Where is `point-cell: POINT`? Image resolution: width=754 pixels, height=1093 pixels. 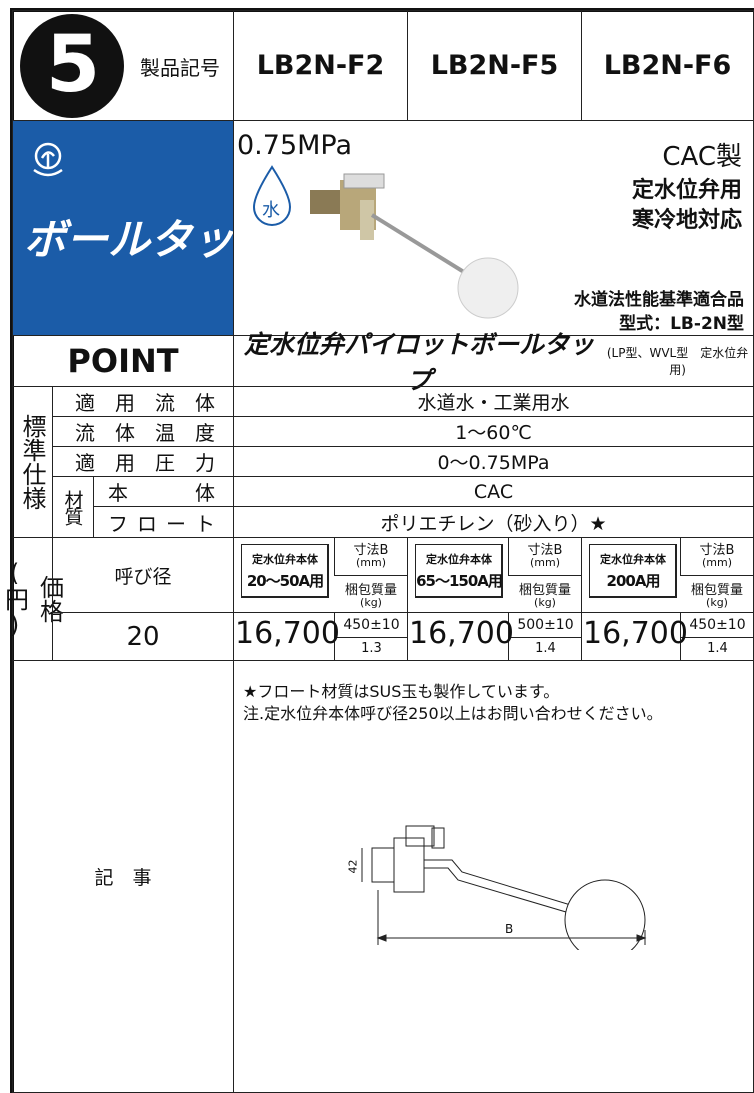 point-cell: POINT is located at coordinates (123, 361).